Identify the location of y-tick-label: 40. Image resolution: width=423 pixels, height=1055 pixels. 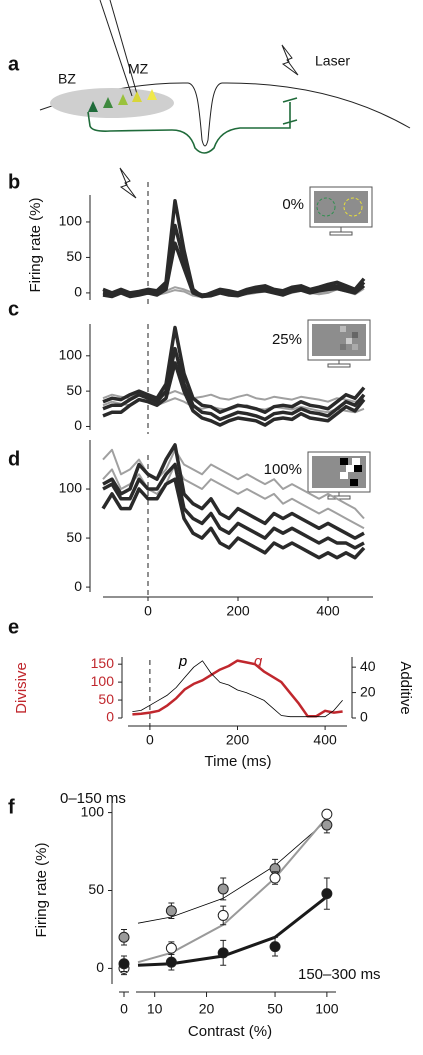
(368, 666).